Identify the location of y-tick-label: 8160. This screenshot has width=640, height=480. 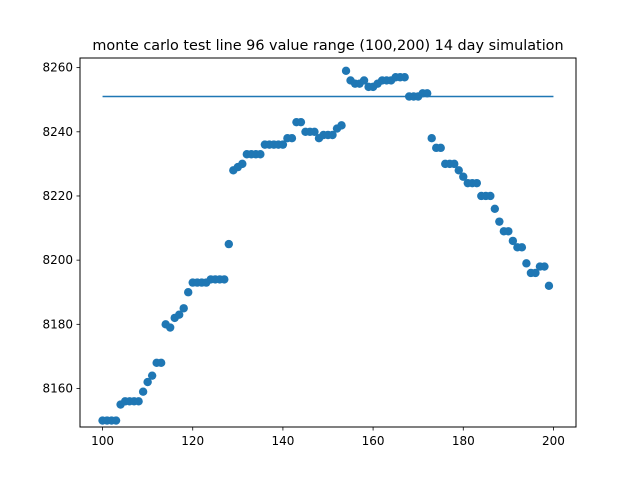
(57, 388).